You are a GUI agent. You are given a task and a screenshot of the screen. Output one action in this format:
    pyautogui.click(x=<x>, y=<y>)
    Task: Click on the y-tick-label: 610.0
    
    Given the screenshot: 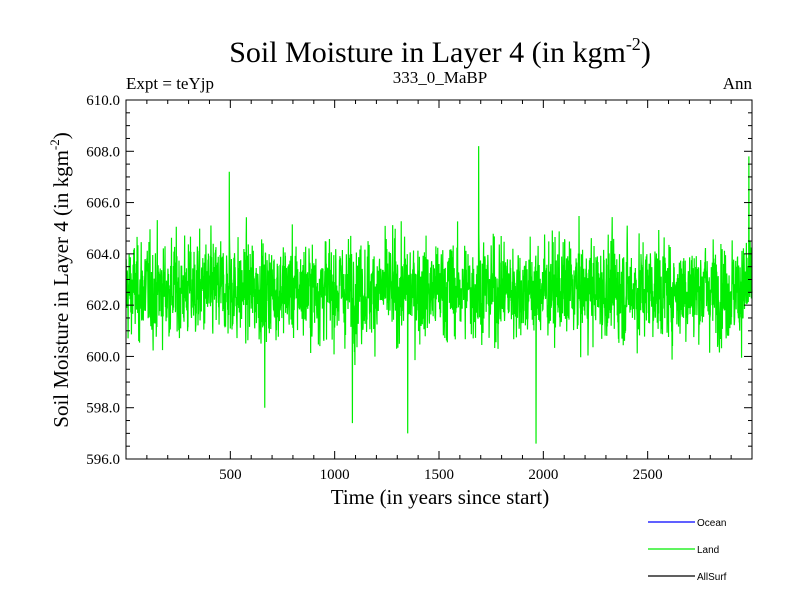 What is the action you would take?
    pyautogui.click(x=103, y=101)
    